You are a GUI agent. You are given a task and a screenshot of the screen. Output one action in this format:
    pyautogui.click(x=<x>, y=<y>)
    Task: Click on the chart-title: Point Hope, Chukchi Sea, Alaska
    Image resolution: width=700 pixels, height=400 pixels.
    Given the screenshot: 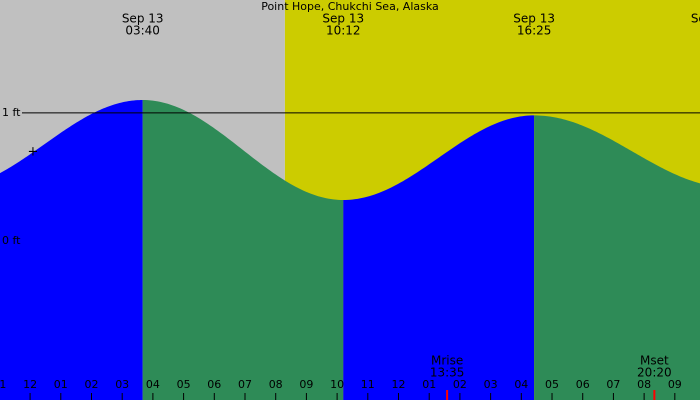 What is the action you would take?
    pyautogui.click(x=350, y=6)
    